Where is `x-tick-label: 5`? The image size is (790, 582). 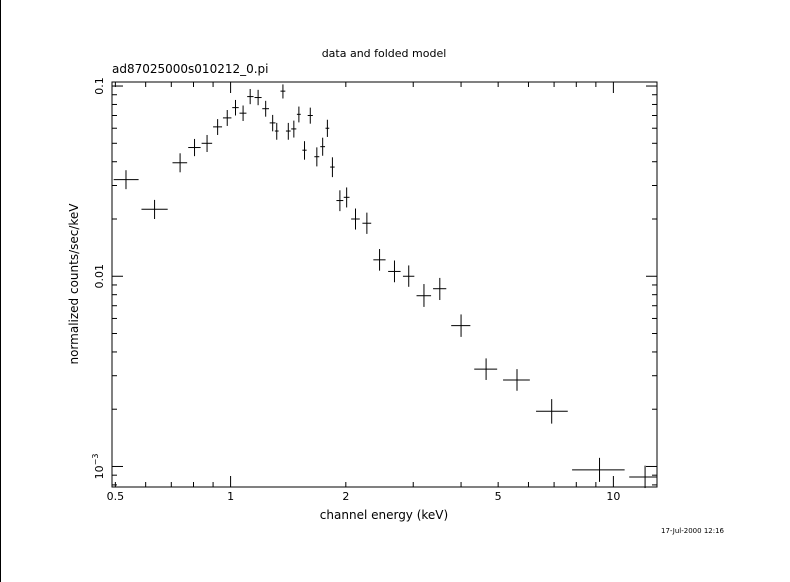 x-tick-label: 5 is located at coordinates (498, 496).